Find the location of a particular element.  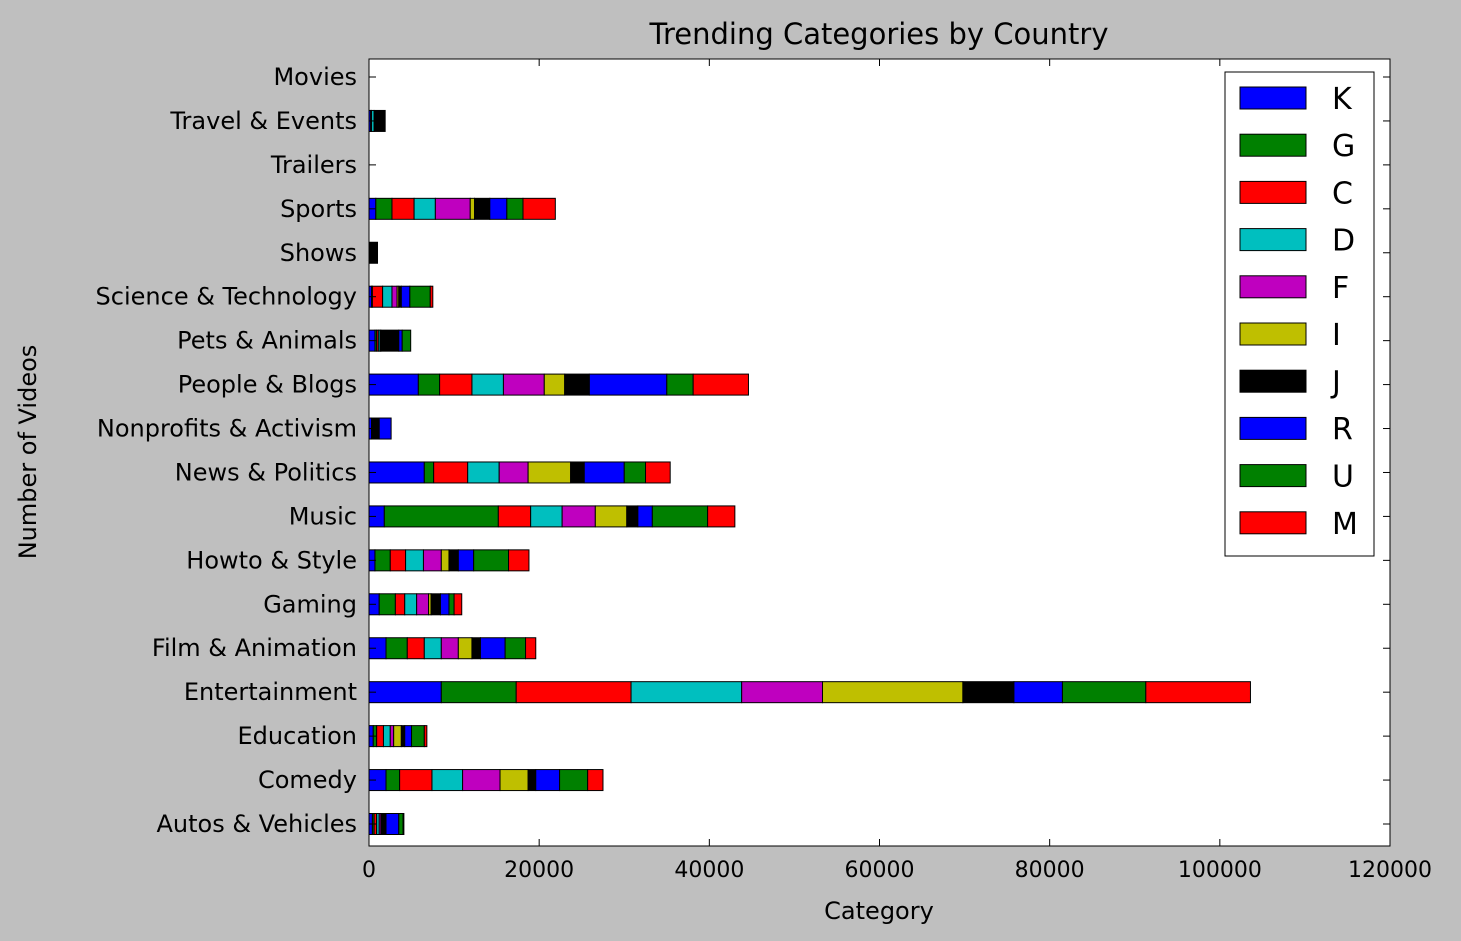

legend-label: R is located at coordinates (1342, 429).